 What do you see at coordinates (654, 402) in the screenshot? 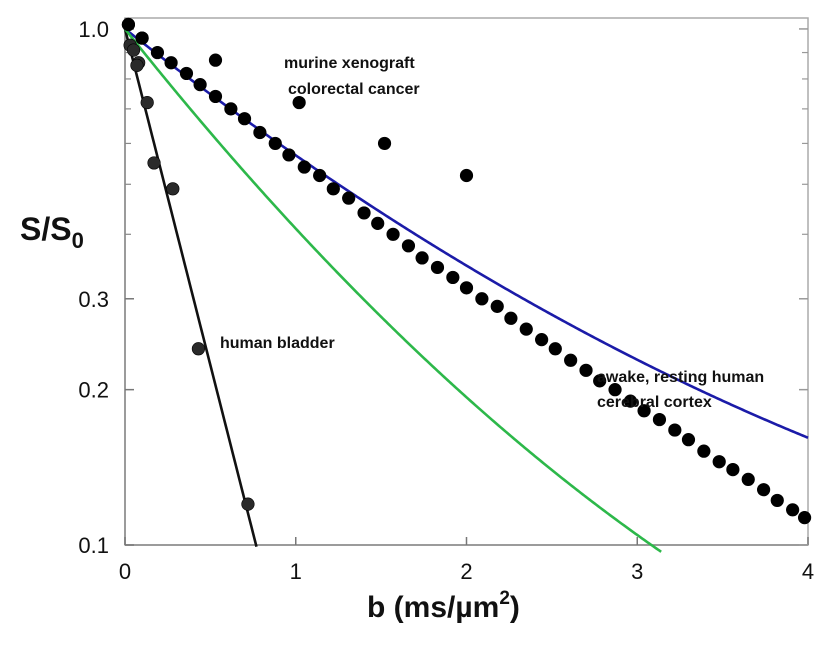
I see `annotation-cortex-line2: cerebral cortex` at bounding box center [654, 402].